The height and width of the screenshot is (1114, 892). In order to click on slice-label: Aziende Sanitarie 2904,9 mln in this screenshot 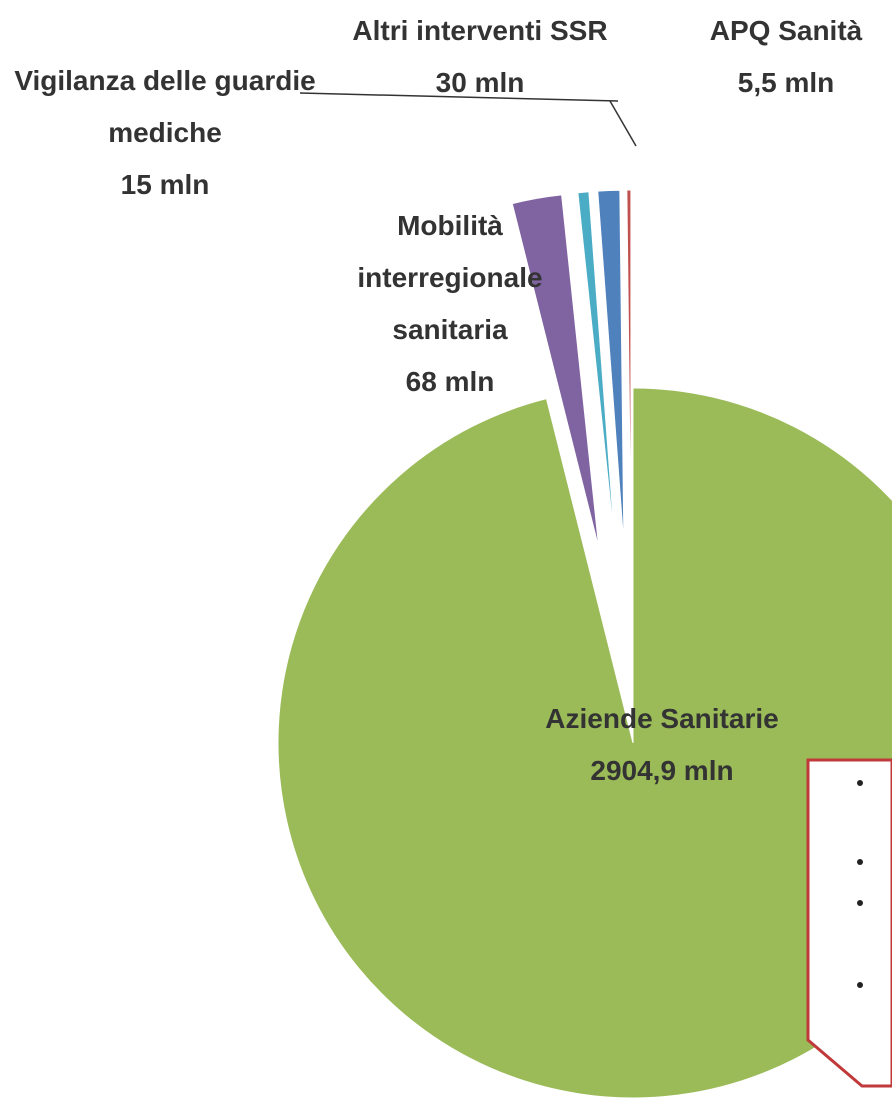, I will do `click(662, 745)`.